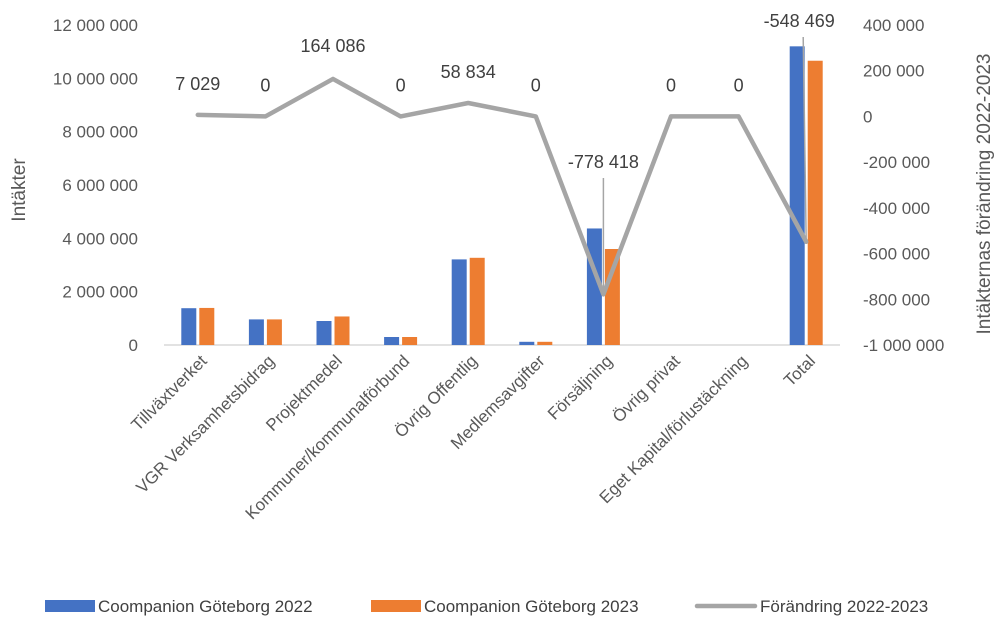  I want to click on y2-axis-title: Intäkternas förändring 2022-2023, so click(984, 194).